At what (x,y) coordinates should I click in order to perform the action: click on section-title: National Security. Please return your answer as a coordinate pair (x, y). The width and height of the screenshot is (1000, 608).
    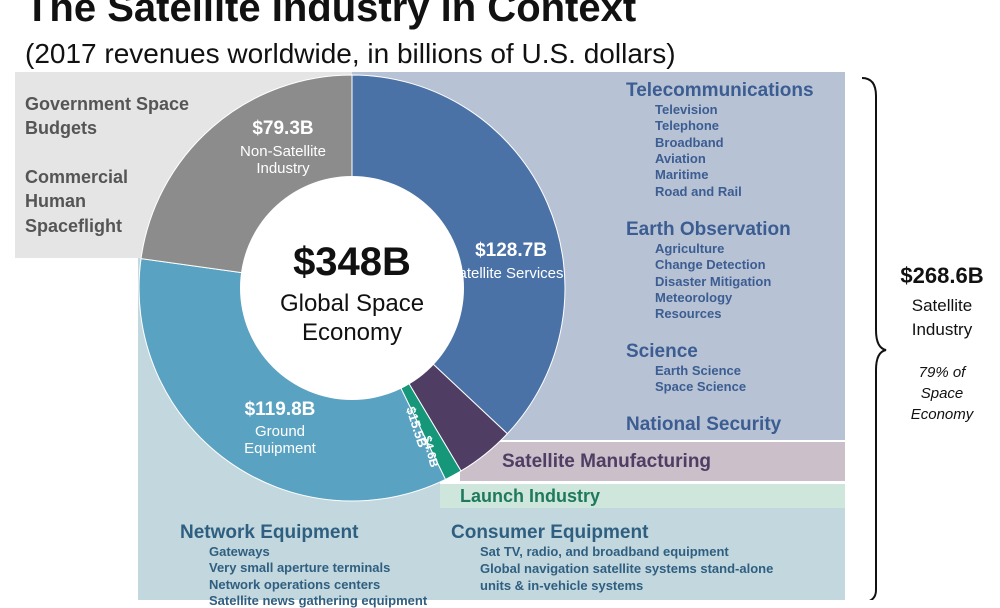
    Looking at the image, I should click on (704, 424).